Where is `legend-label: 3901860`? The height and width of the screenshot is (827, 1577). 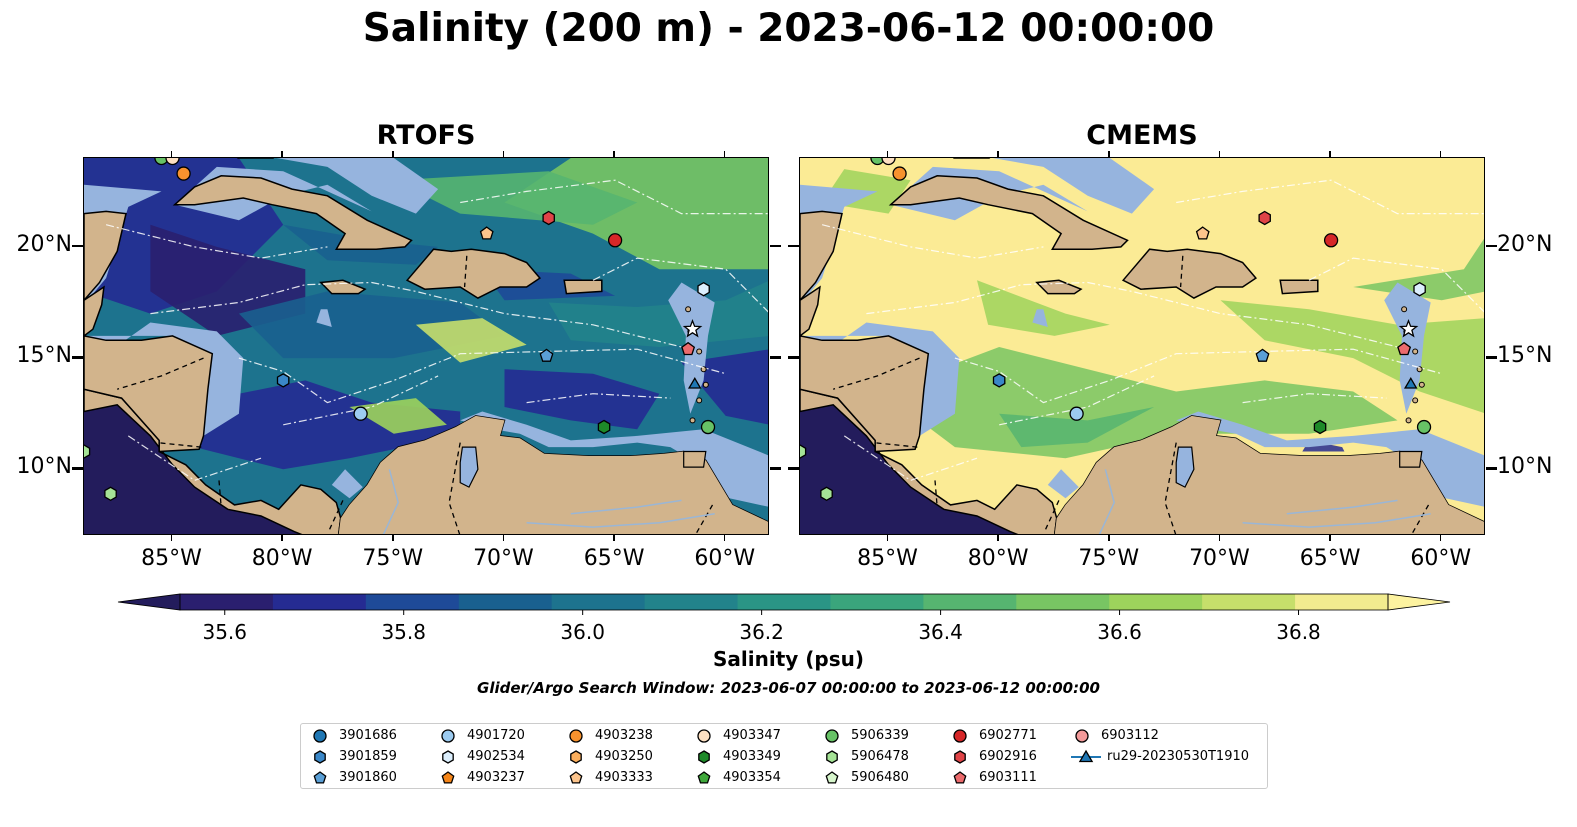
legend-label: 3901860 is located at coordinates (368, 777).